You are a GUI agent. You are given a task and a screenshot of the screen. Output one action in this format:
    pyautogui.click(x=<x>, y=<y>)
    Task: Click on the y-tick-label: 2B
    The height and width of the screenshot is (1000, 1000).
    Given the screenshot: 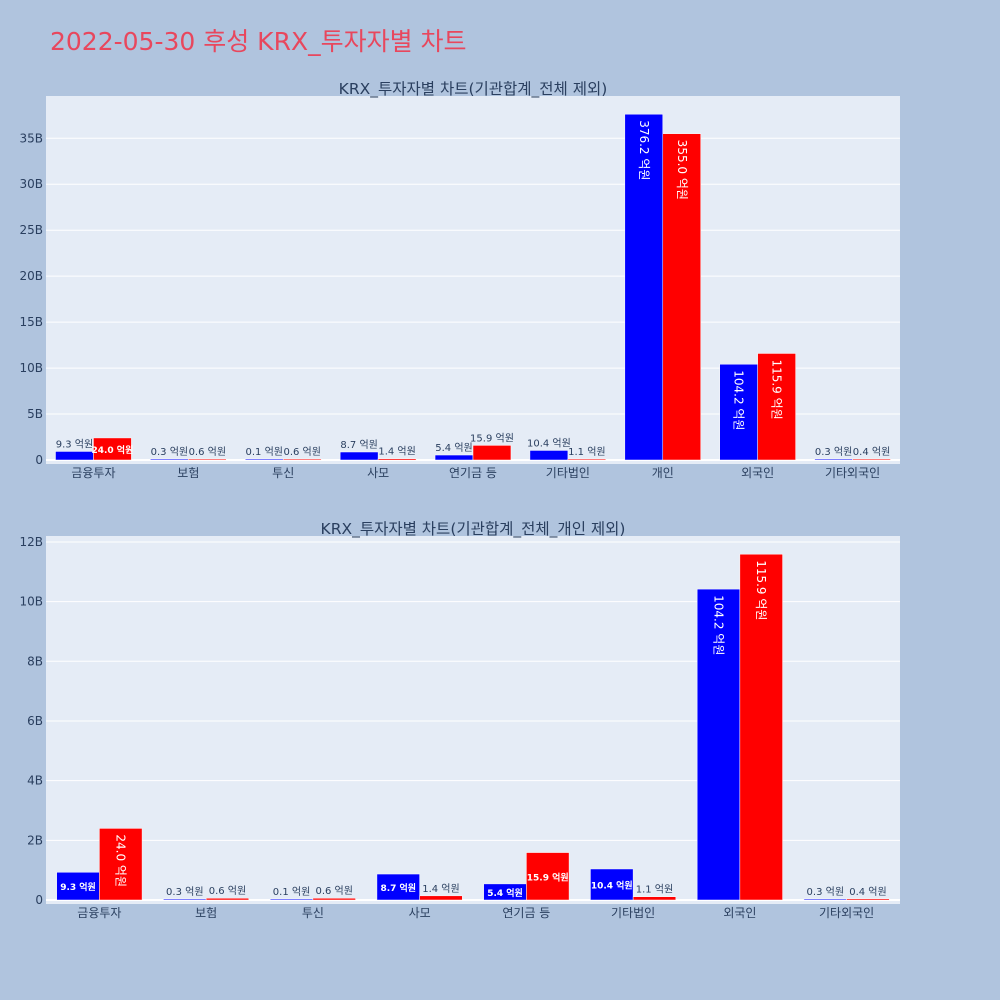 What is the action you would take?
    pyautogui.click(x=35, y=840)
    